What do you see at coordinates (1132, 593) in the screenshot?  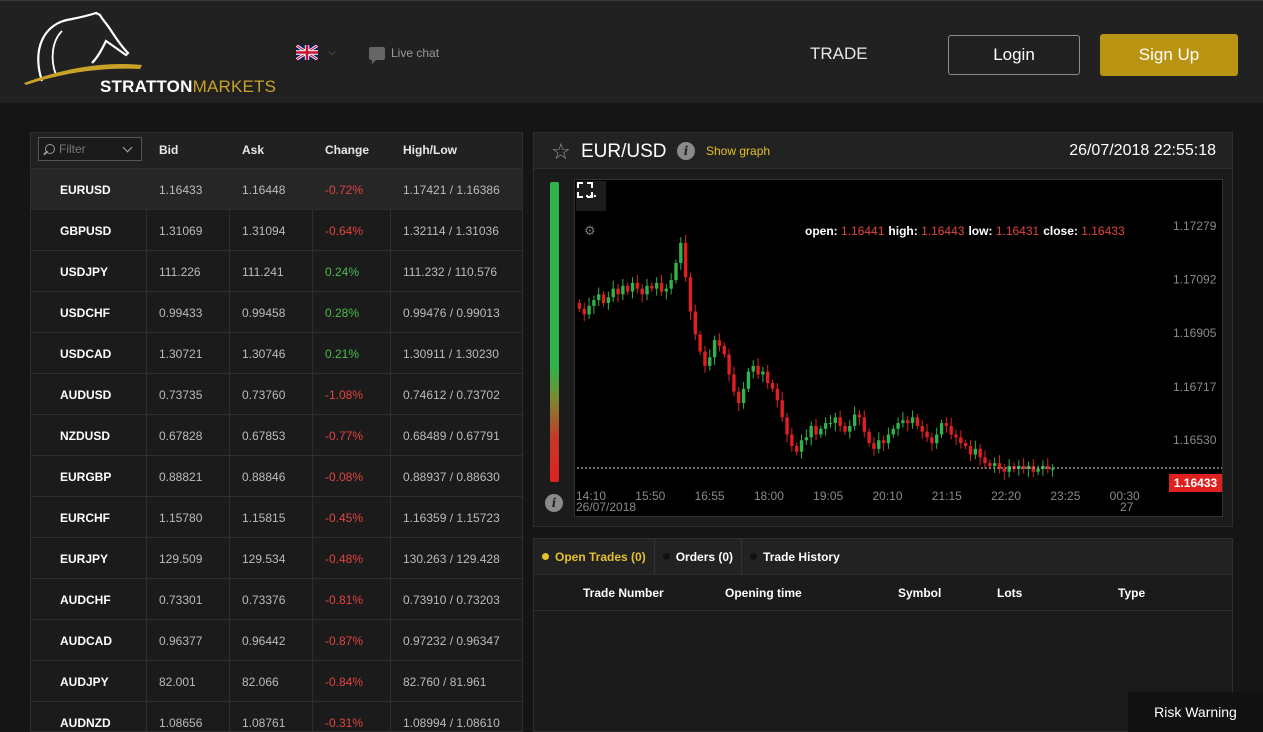 I see `column-header-type: Type` at bounding box center [1132, 593].